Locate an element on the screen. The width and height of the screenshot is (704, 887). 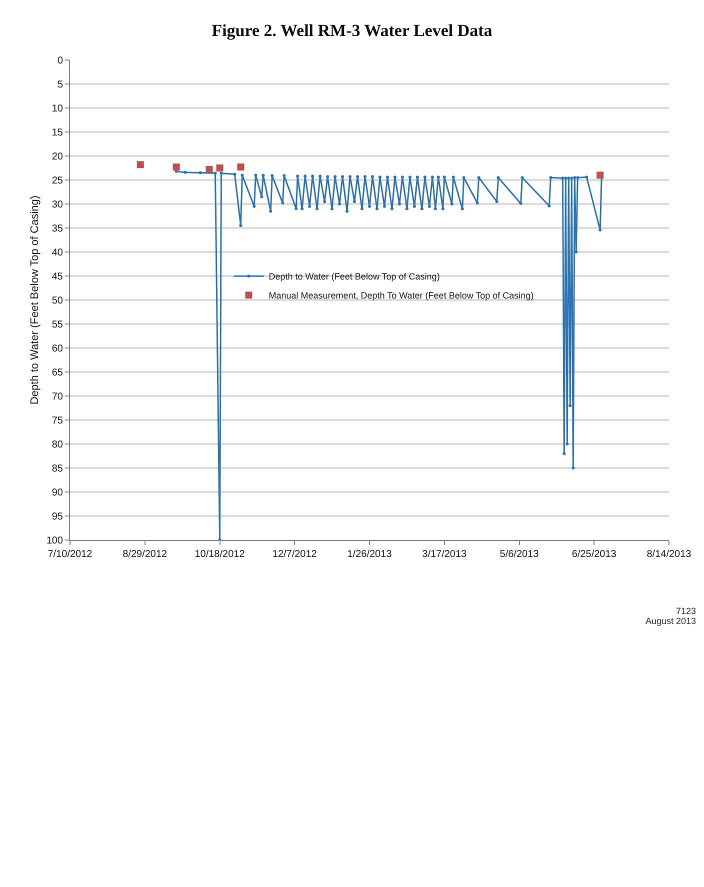
x-tick-label: 8/29/2012 is located at coordinates (145, 554).